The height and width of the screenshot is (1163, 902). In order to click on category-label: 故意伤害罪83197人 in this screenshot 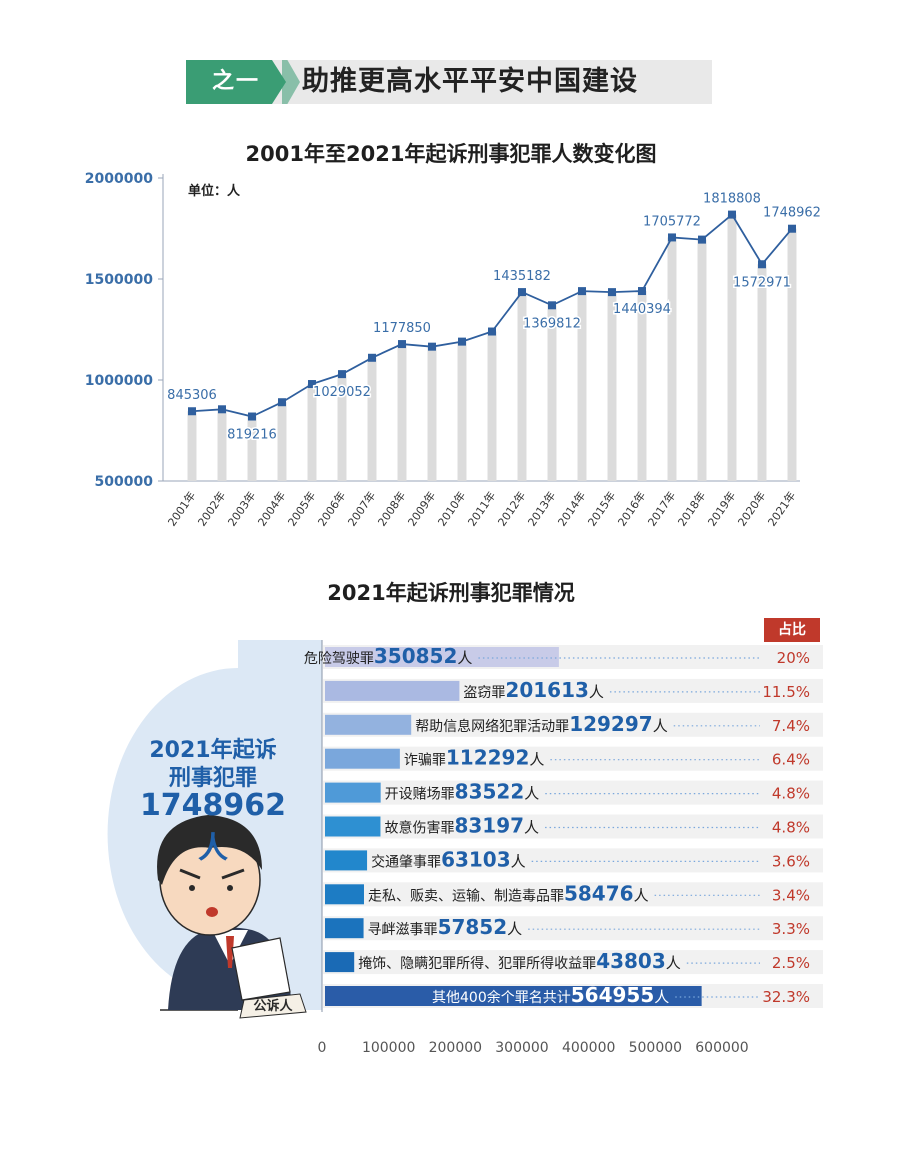, I will do `click(461, 826)`.